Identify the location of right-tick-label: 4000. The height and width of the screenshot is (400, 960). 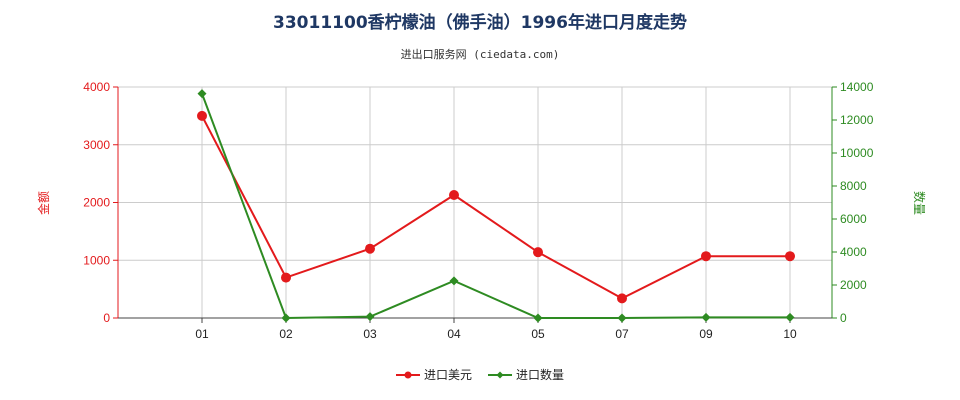
(853, 252).